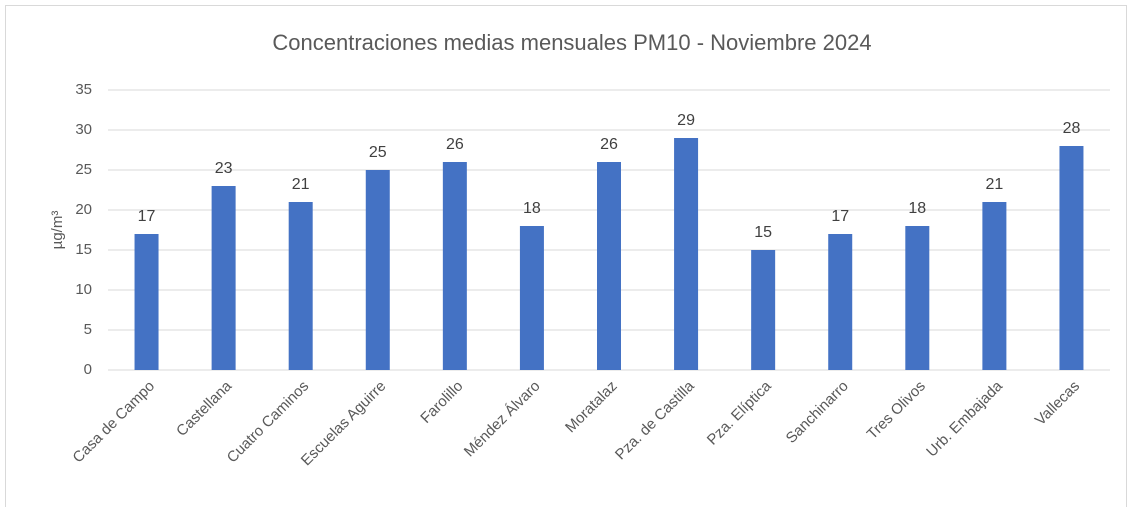  Describe the element at coordinates (88, 329) in the screenshot. I see `y-tick-label: 5` at that location.